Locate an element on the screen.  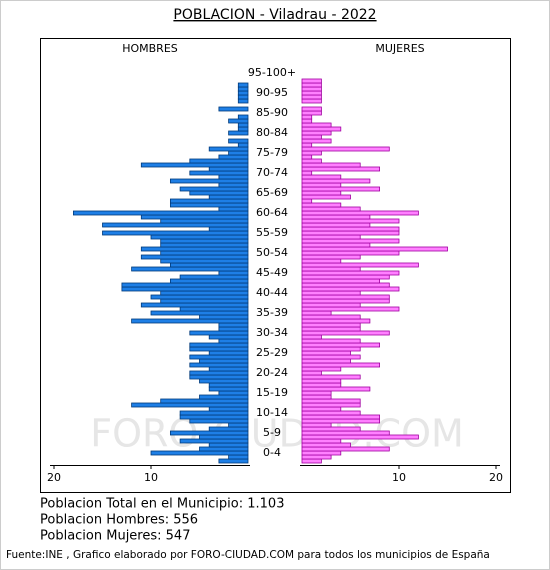
age-group-label: 45-49 is located at coordinates (272, 272).